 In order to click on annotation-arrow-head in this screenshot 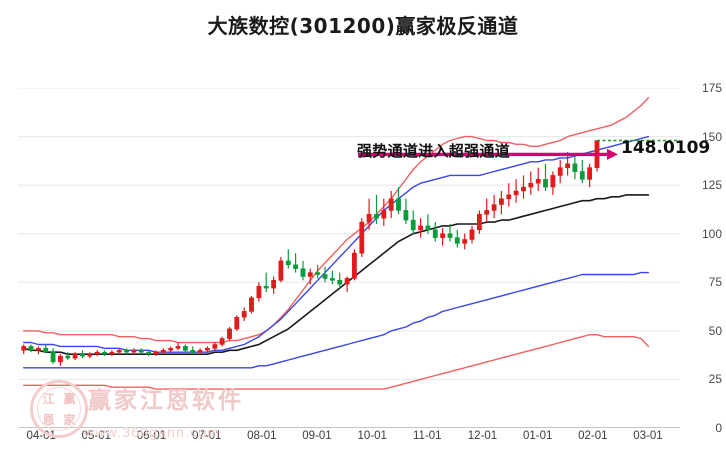, I will do `click(612, 154)`.